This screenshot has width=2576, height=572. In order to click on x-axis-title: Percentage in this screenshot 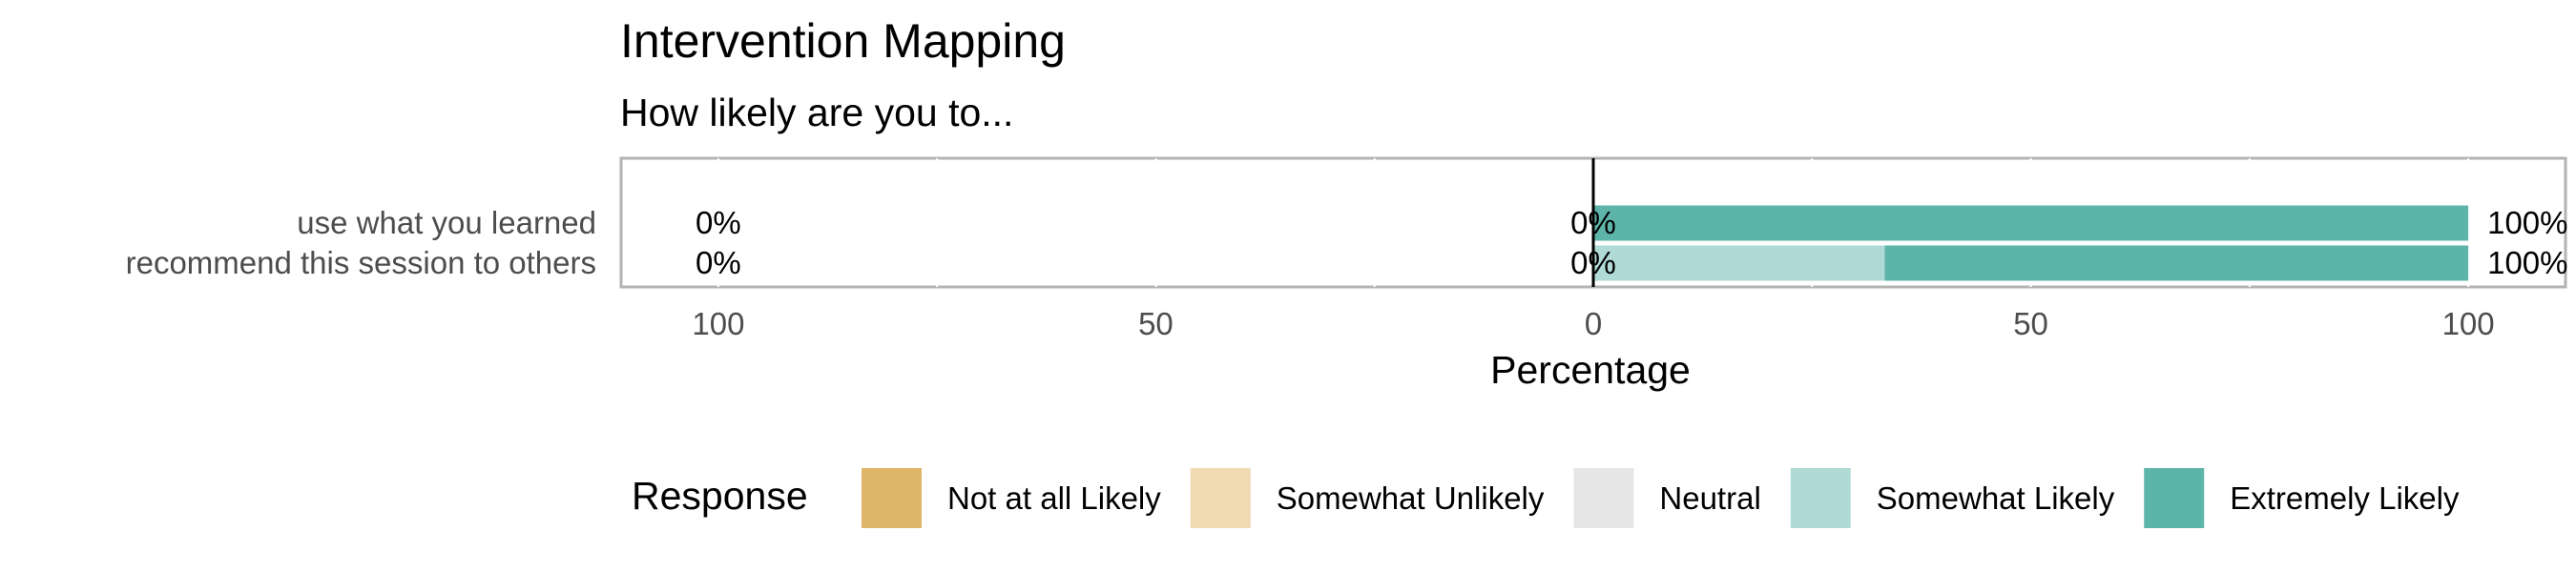, I will do `click(1590, 370)`.